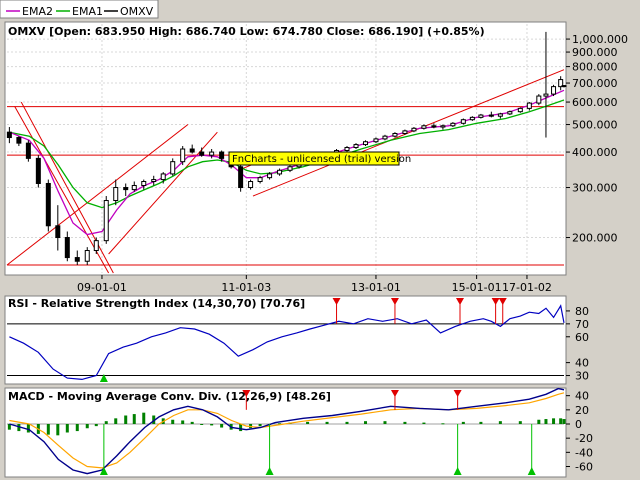 This screenshot has width=640, height=480. I want to click on watermark-text: FnCharts - unlicensed (trial) version, so click(321, 159).